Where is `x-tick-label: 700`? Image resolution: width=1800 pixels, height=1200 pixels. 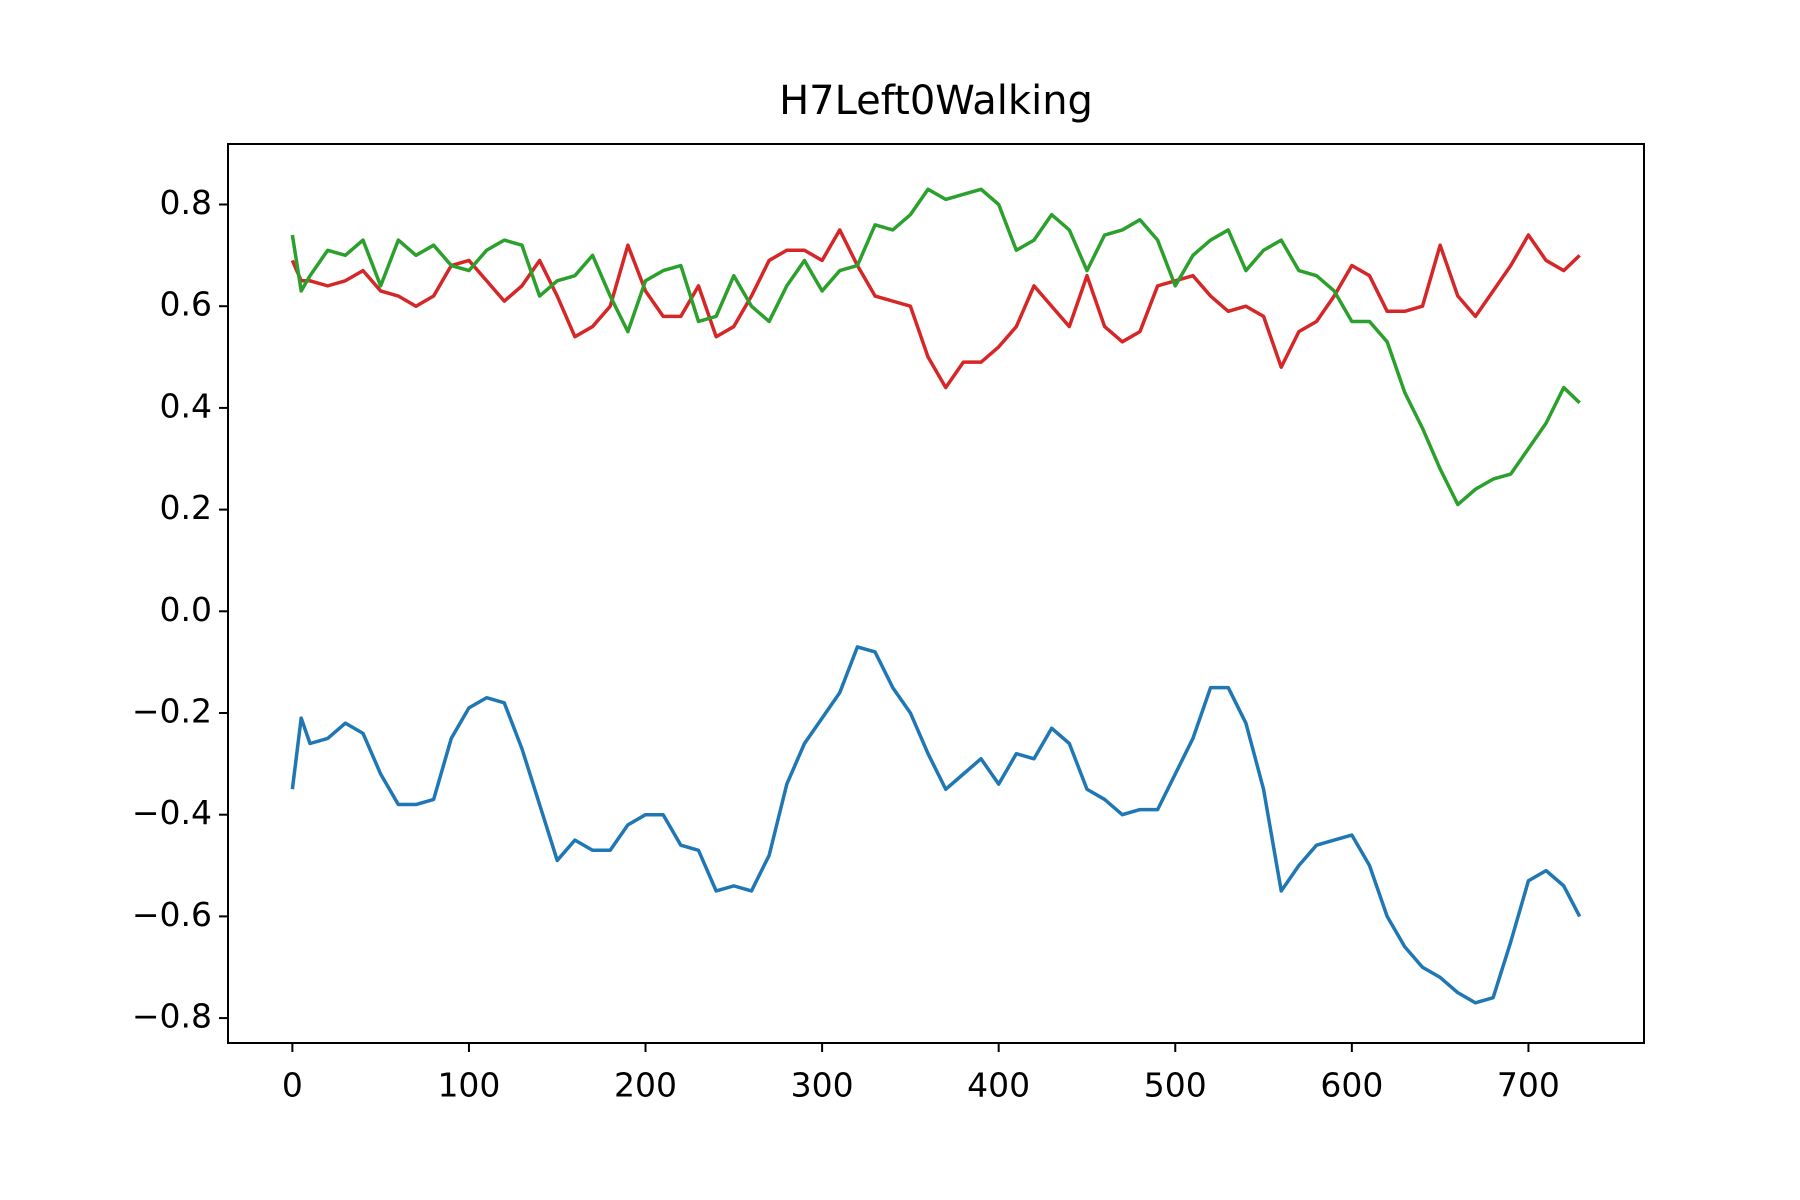
x-tick-label: 700 is located at coordinates (1528, 1085).